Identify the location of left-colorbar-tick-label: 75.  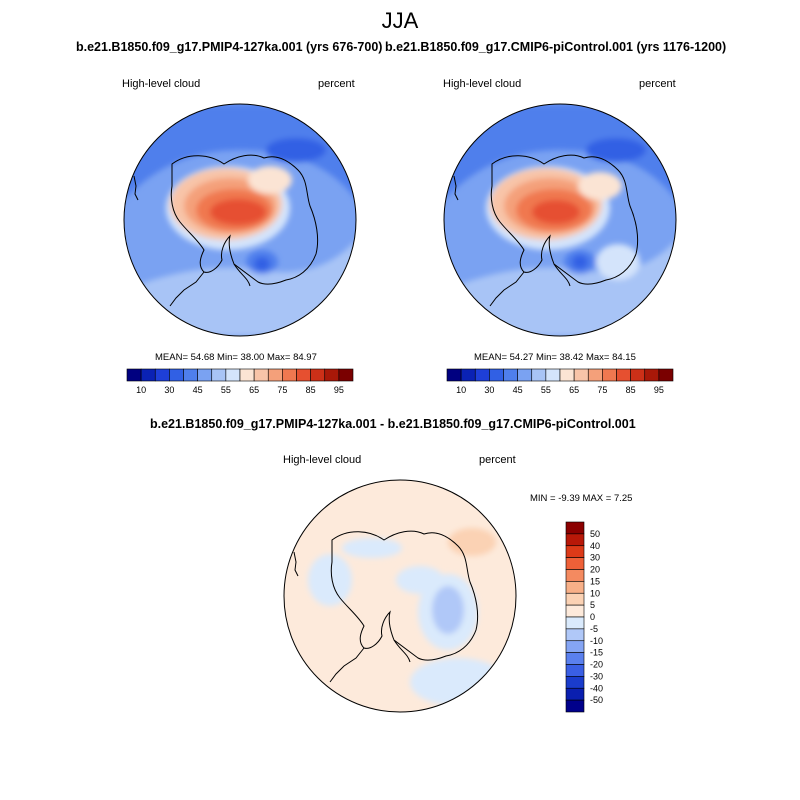
(282, 390).